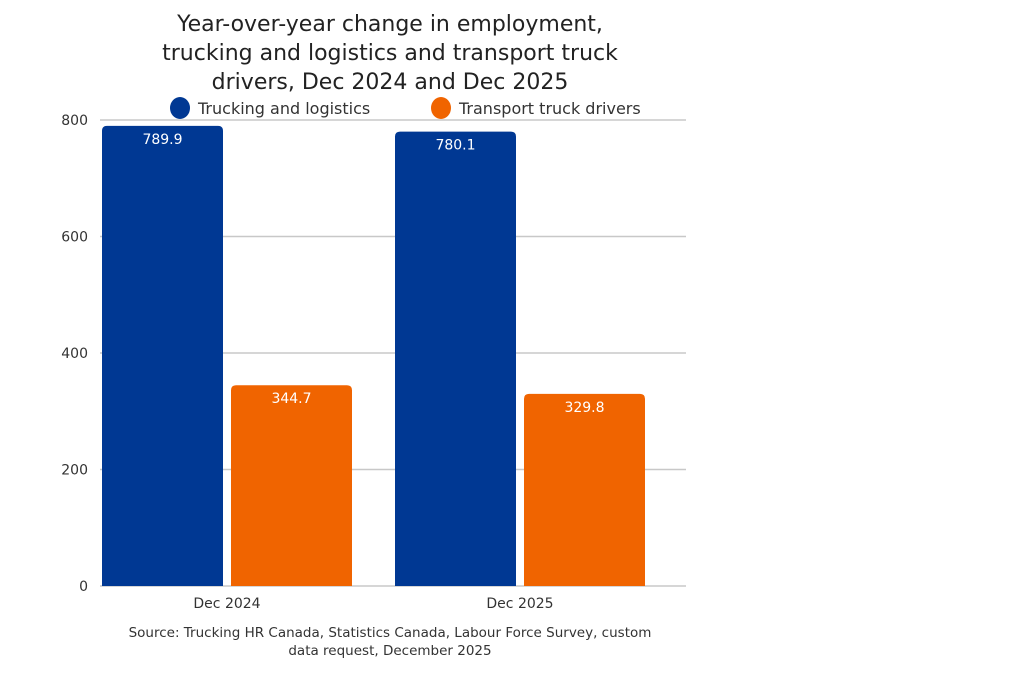 The width and height of the screenshot is (1024, 683). Describe the element at coordinates (74, 471) in the screenshot. I see `y-tick-label: 200` at that location.